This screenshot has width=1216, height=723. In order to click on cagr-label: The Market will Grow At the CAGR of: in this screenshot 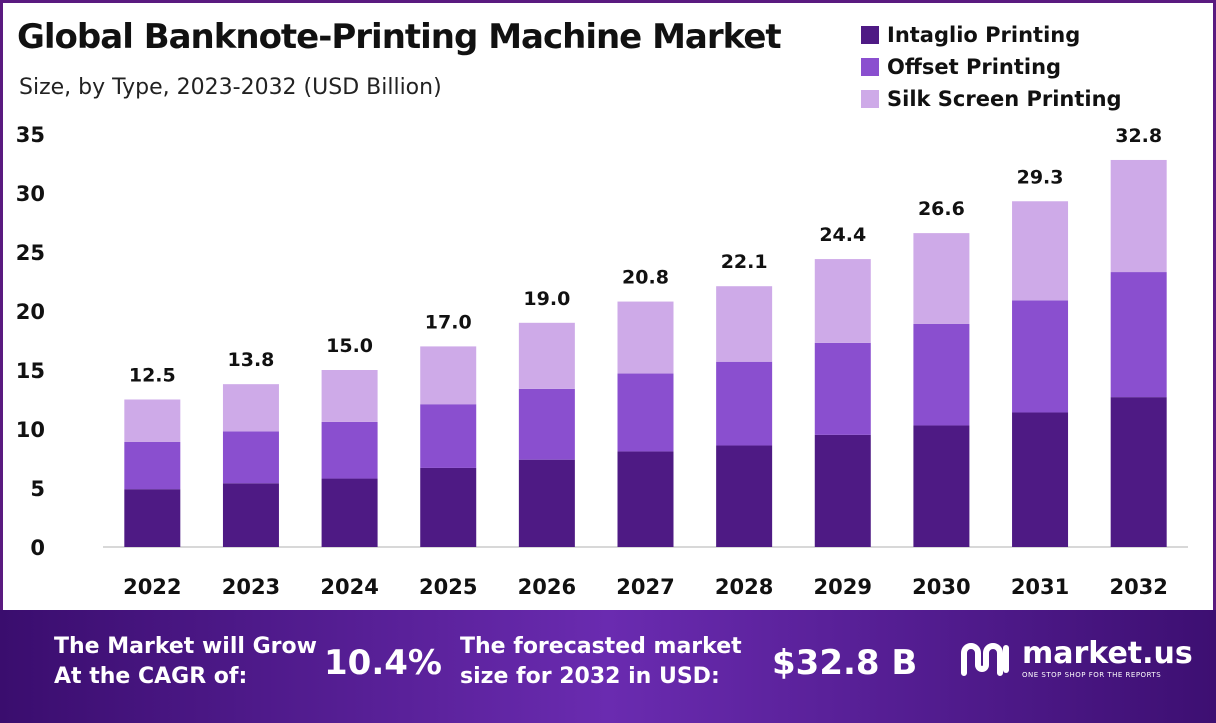, I will do `click(185, 662)`.